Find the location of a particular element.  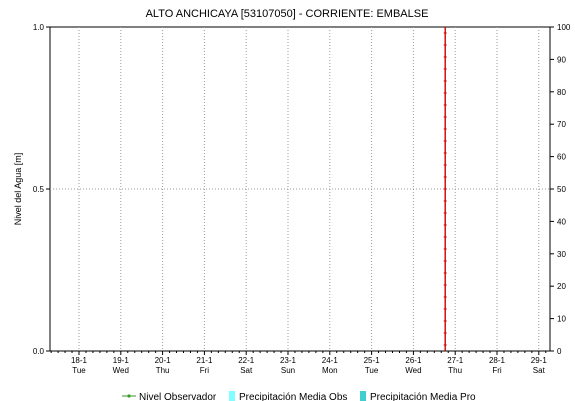

y-tick-label: 0.5 is located at coordinates (39, 189).